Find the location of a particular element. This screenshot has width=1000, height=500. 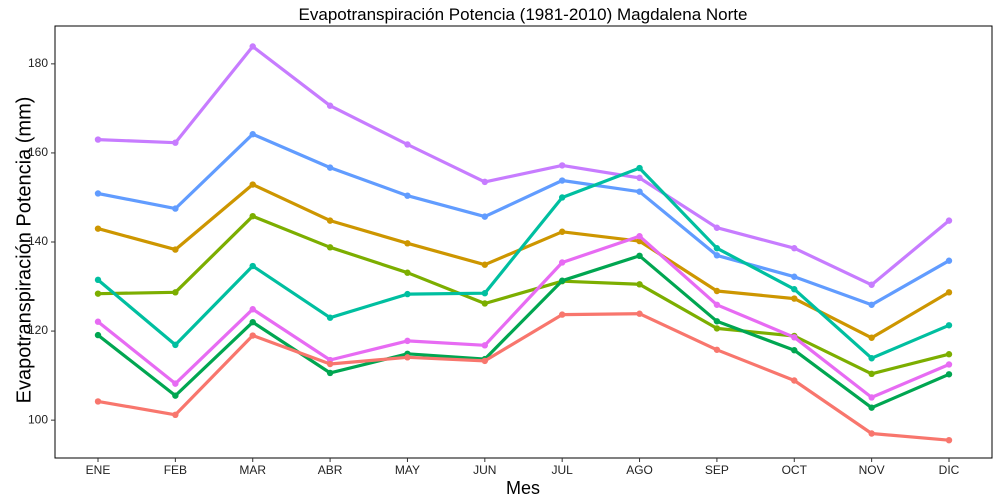

x-tick-label: AGO is located at coordinates (639, 470).